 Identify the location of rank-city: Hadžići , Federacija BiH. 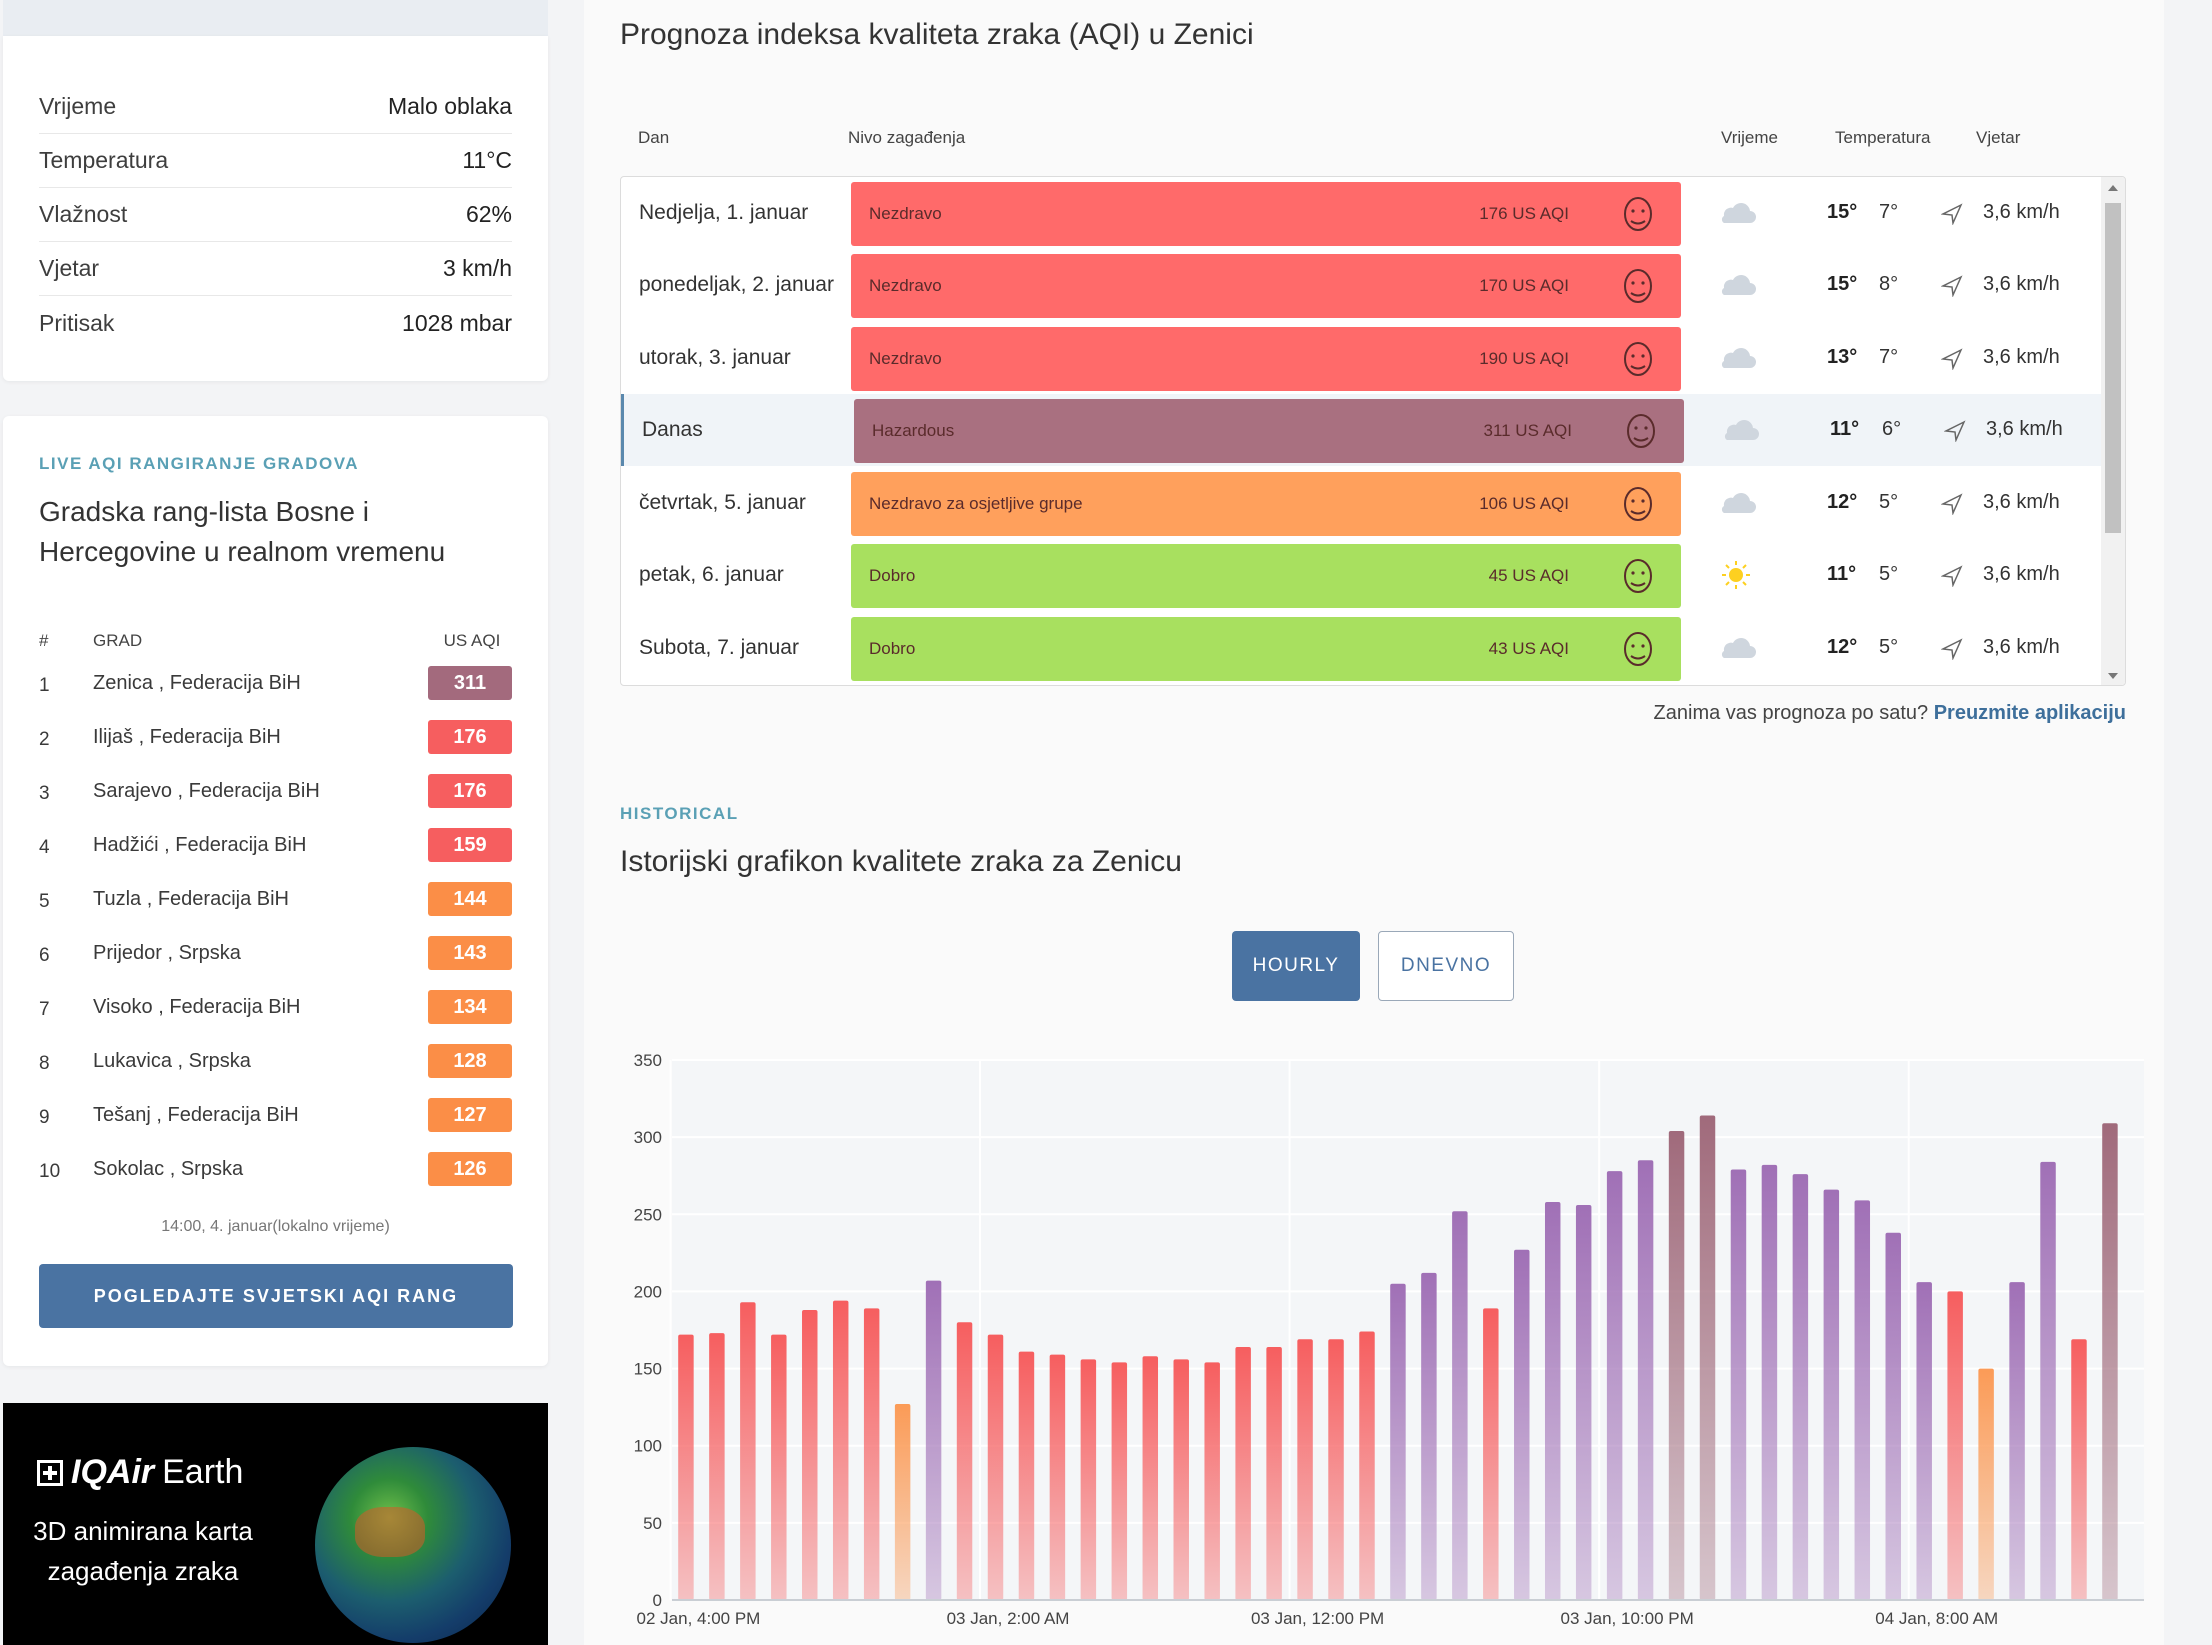
(200, 844).